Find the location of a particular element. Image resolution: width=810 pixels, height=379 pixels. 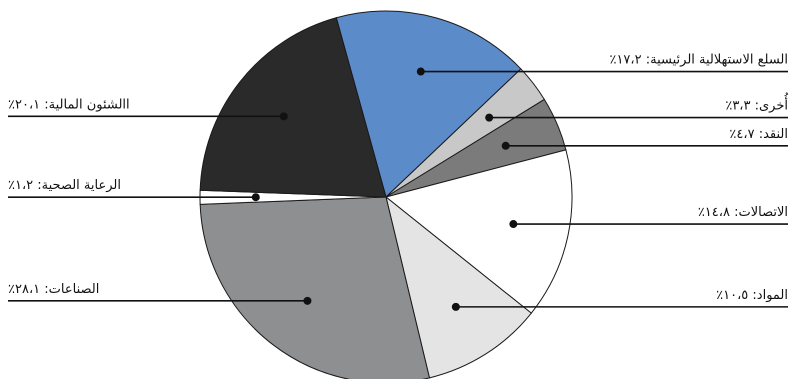

slice-label: الرعاية الصحية: ١،٢٪ is located at coordinates (64, 185).